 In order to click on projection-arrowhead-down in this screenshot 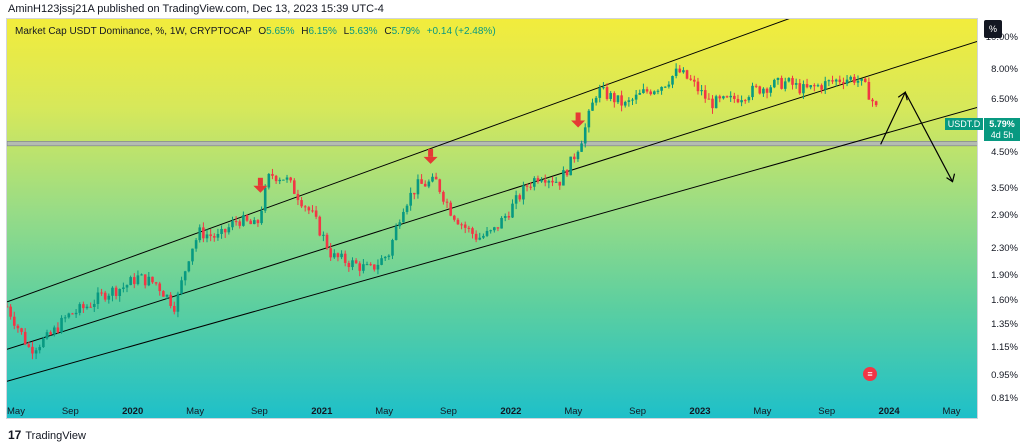, I will do `click(951, 178)`.